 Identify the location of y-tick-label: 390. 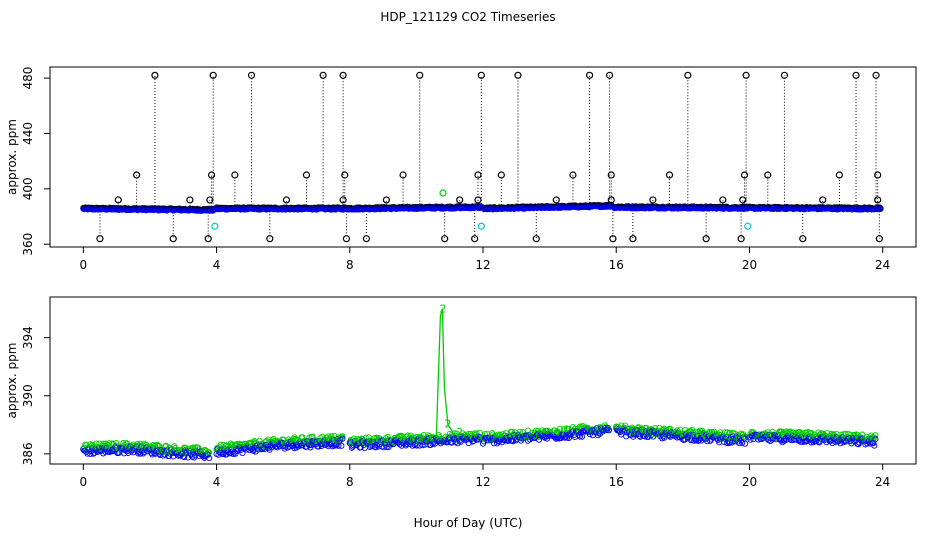
(28, 395).